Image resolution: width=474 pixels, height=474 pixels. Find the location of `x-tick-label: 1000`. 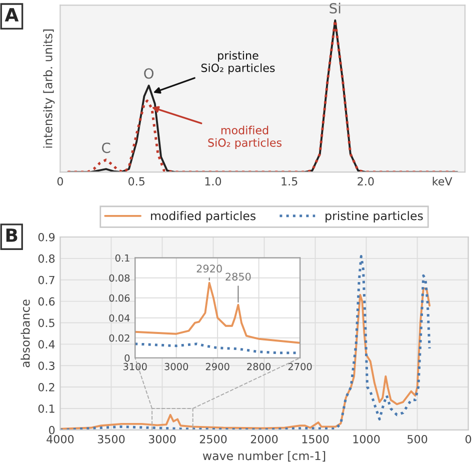

x-tick-label: 1000 is located at coordinates (366, 439).